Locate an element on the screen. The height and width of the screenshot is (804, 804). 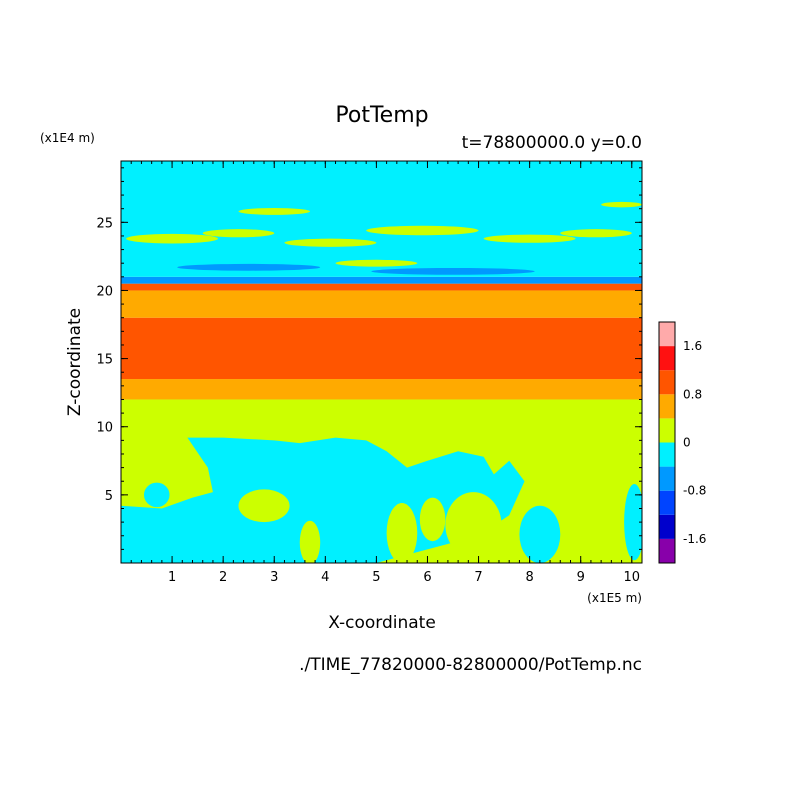
x-tick-label: 4 is located at coordinates (325, 577).